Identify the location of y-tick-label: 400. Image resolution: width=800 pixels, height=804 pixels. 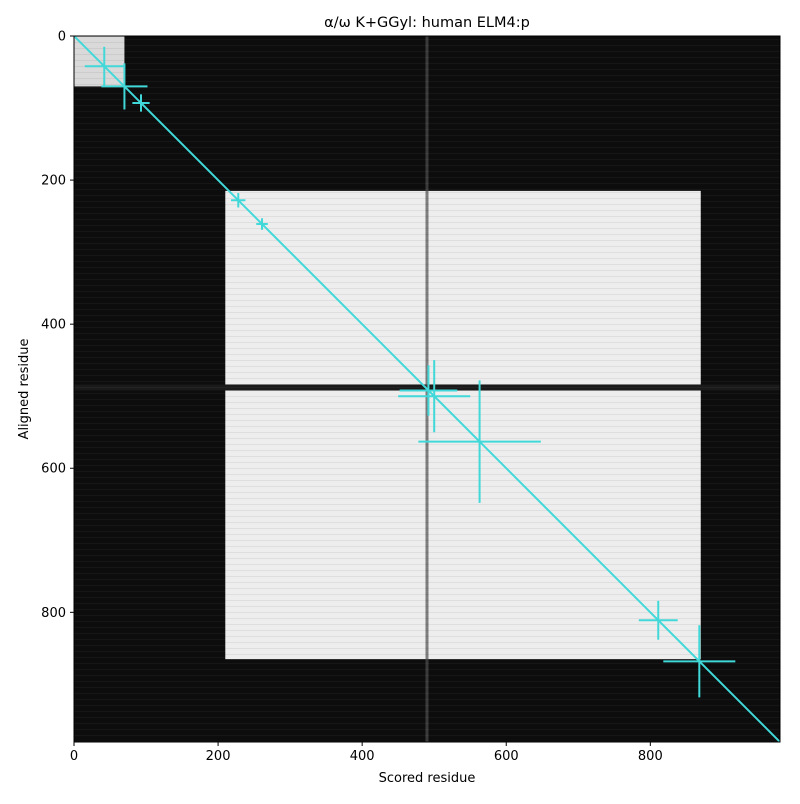
(53, 325).